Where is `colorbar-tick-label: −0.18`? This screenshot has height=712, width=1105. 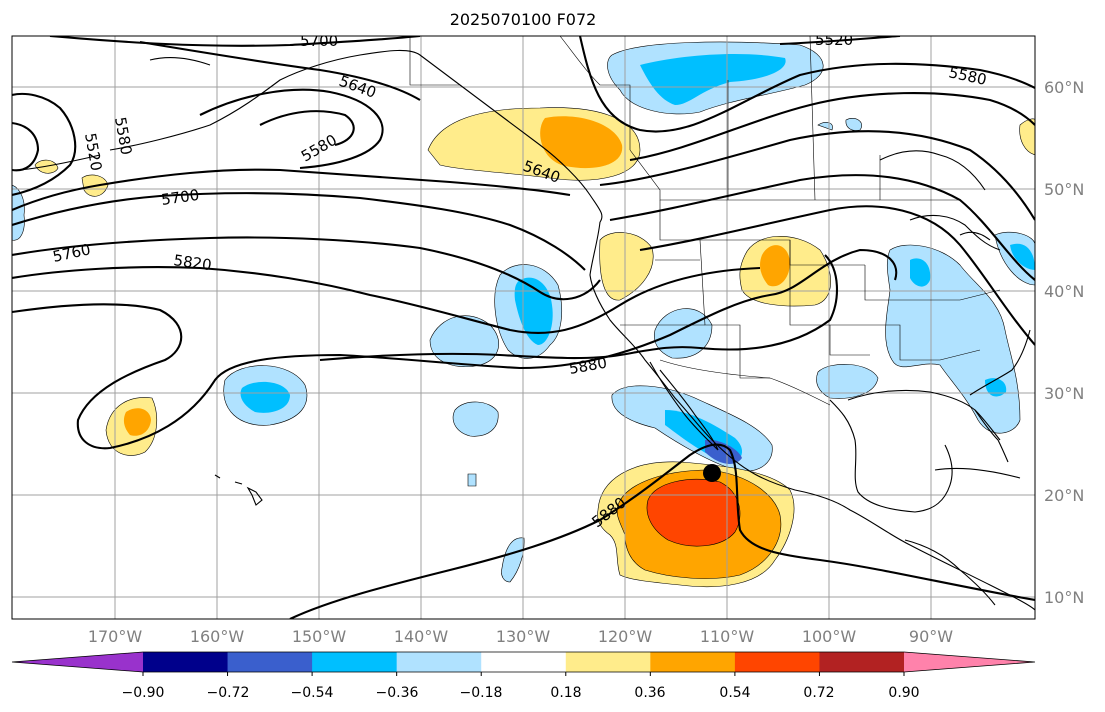
colorbar-tick-label: −0.18 is located at coordinates (481, 693).